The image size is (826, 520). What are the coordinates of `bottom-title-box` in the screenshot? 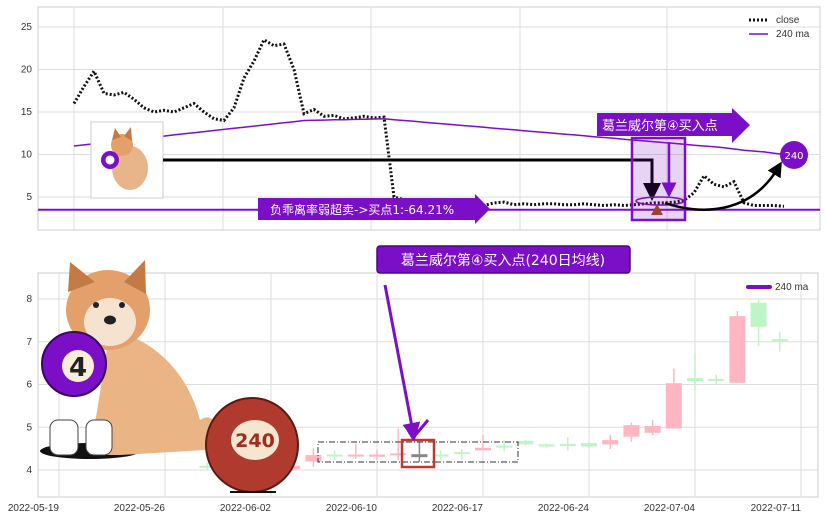 It's located at (503, 259).